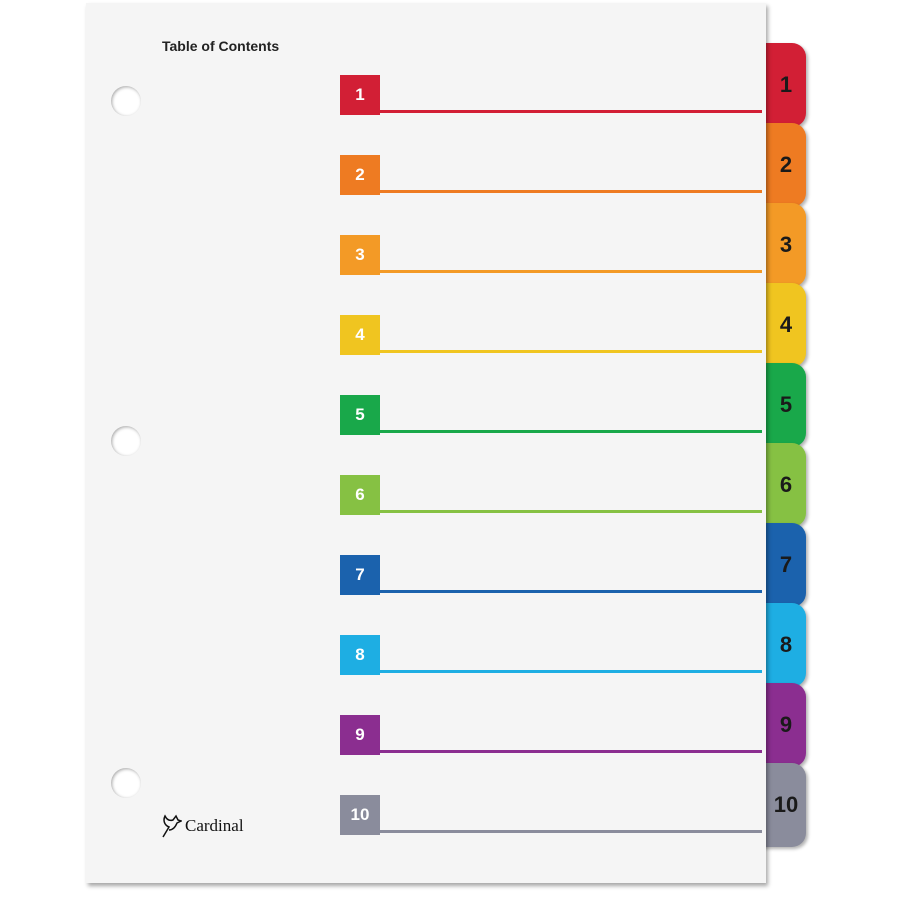 The width and height of the screenshot is (900, 900). I want to click on logo-text: Cardinal, so click(214, 825).